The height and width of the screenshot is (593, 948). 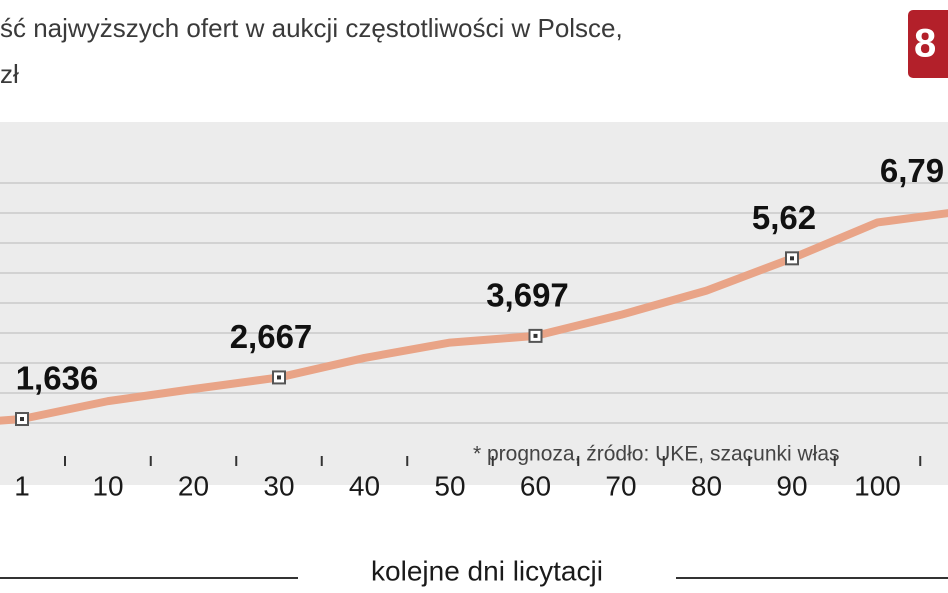 What do you see at coordinates (784, 217) in the screenshot?
I see `value-label: 5,62` at bounding box center [784, 217].